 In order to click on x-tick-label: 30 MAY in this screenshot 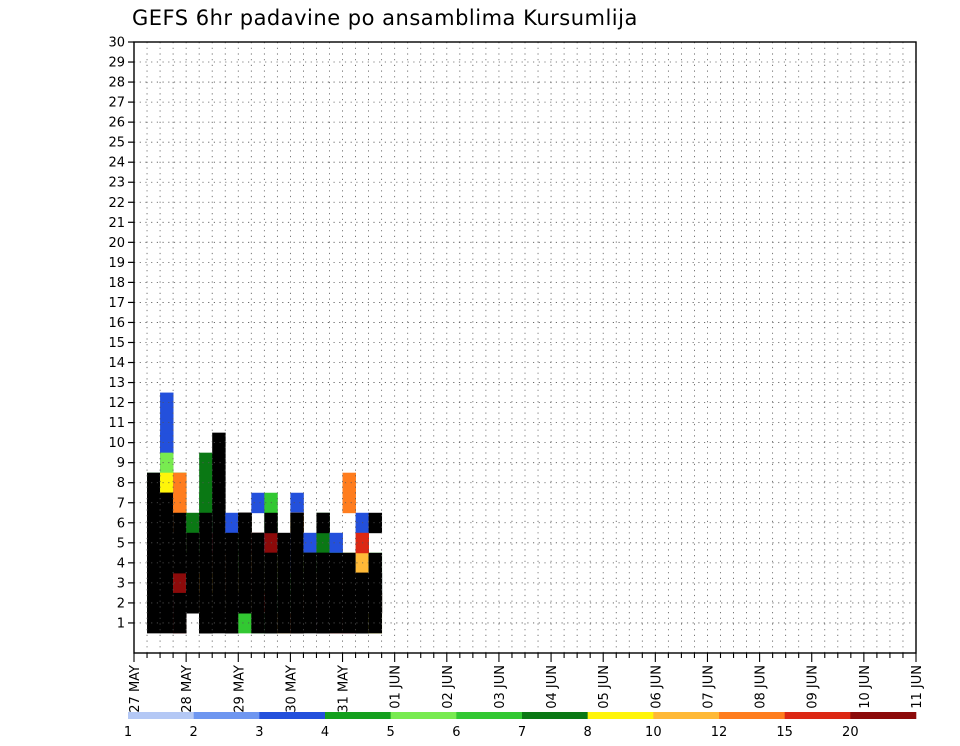, I will do `click(291, 689)`.